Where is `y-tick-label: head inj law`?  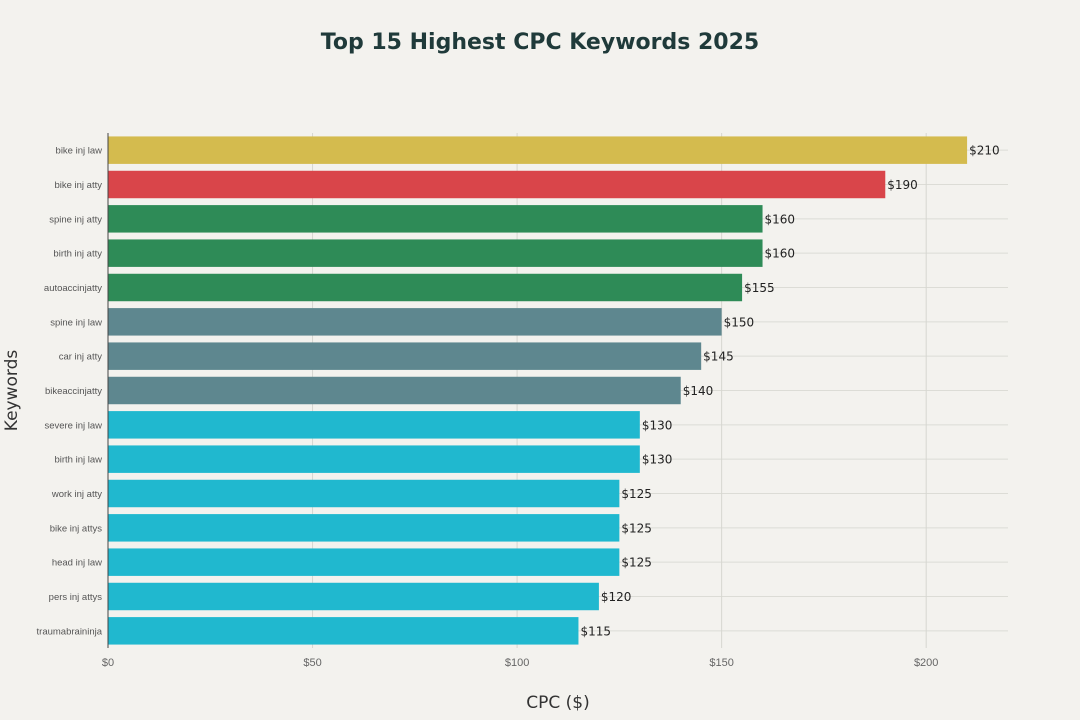 y-tick-label: head inj law is located at coordinates (77, 563).